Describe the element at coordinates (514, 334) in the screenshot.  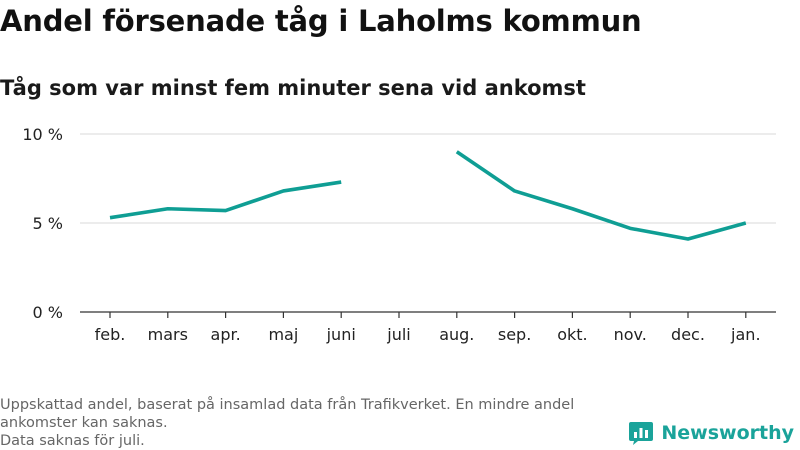
I see `x-tick-label: sep.` at that location.